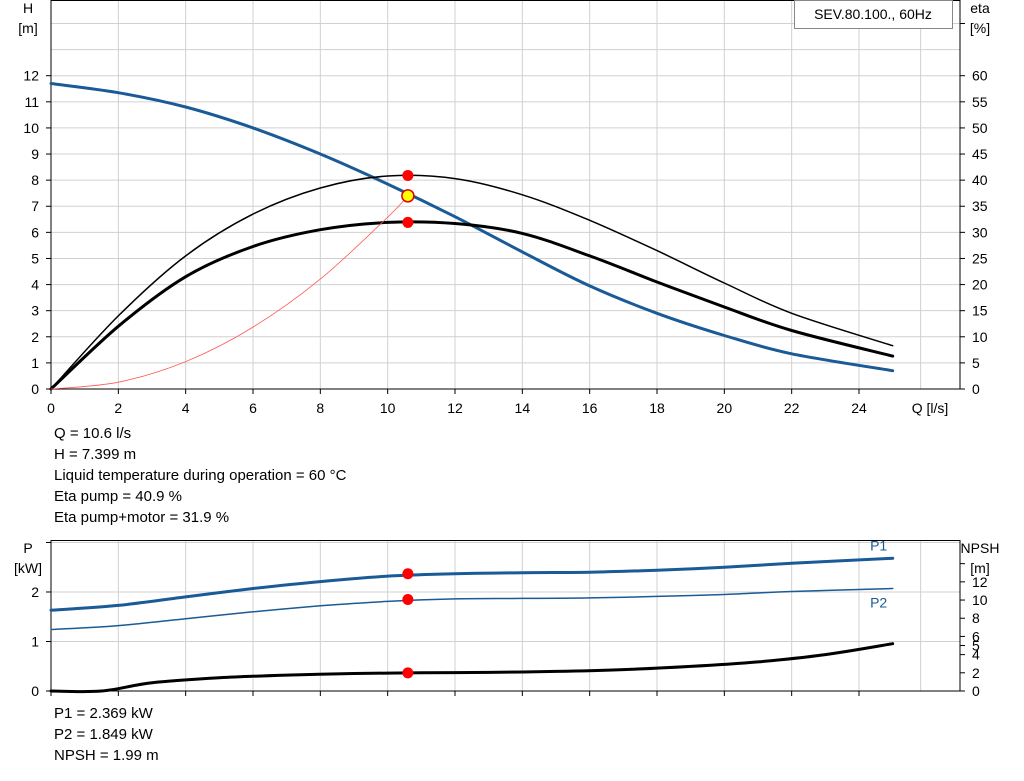 Image resolution: width=1024 pixels, height=781 pixels. Describe the element at coordinates (980, 154) in the screenshot. I see `head-efficiency-y-right-tick-label-45: 45` at that location.